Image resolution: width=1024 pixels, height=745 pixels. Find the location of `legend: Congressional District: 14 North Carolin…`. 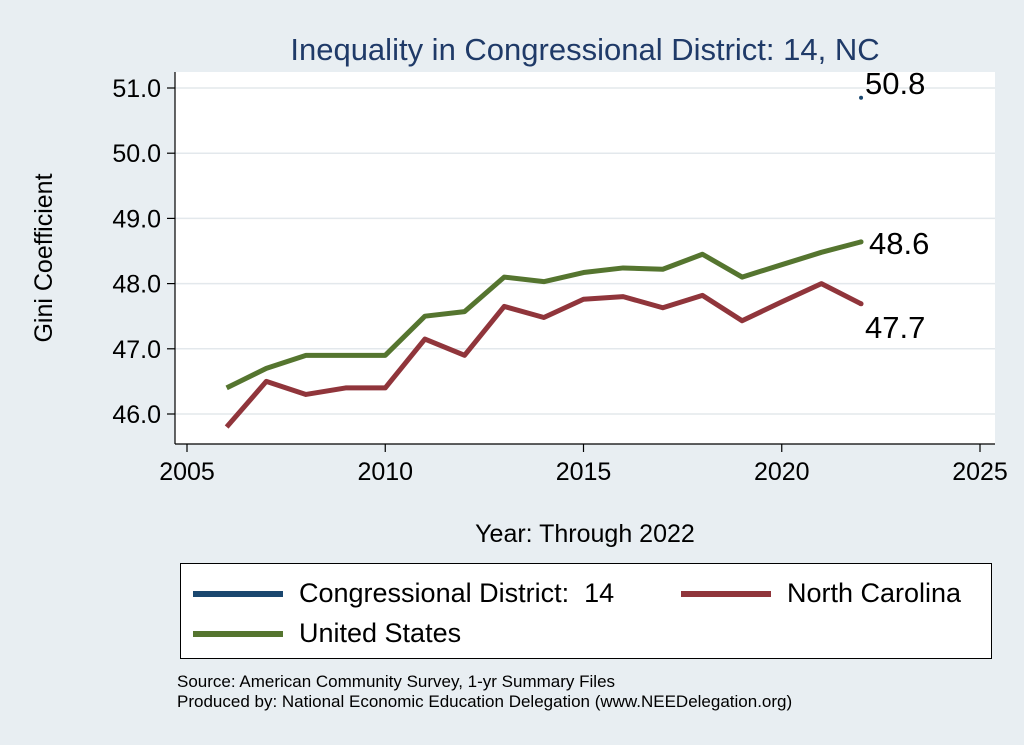

legend: Congressional District: 14 North Carolin… is located at coordinates (586, 611).